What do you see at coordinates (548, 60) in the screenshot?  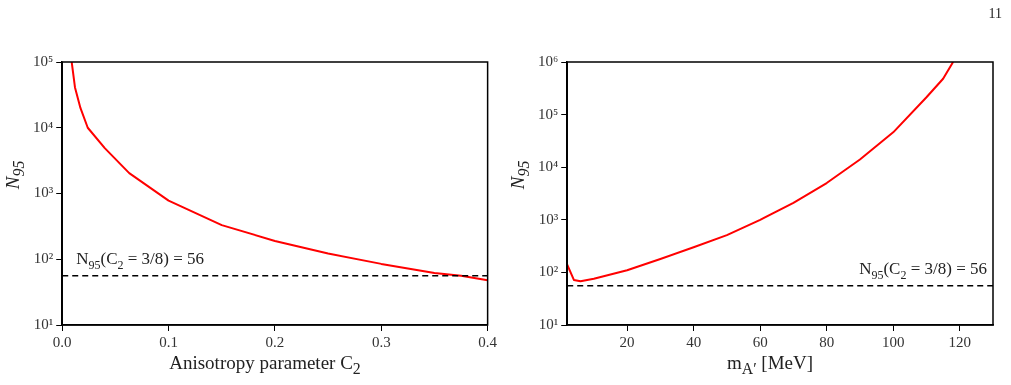 I see `y-tick-label: 10⁶` at bounding box center [548, 60].